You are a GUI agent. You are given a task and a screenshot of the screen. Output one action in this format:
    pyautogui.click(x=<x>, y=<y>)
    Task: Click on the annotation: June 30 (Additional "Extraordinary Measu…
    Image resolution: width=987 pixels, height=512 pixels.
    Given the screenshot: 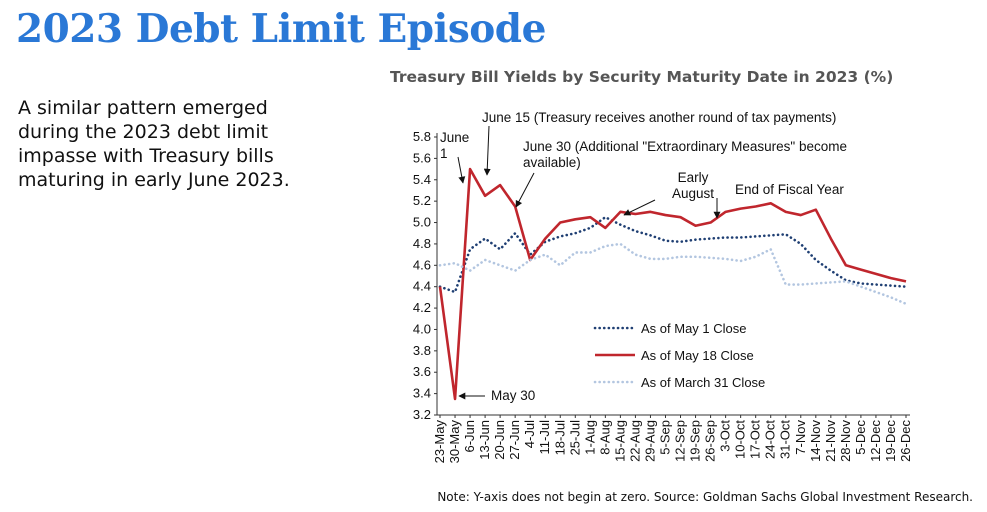 What is the action you would take?
    pyautogui.click(x=685, y=154)
    